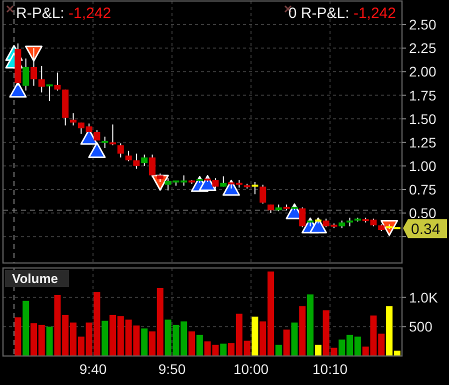 This screenshot has height=385, width=449. Describe the element at coordinates (342, 13) in the screenshot. I see `annotation: 0 R-P&L: -1,242` at that location.